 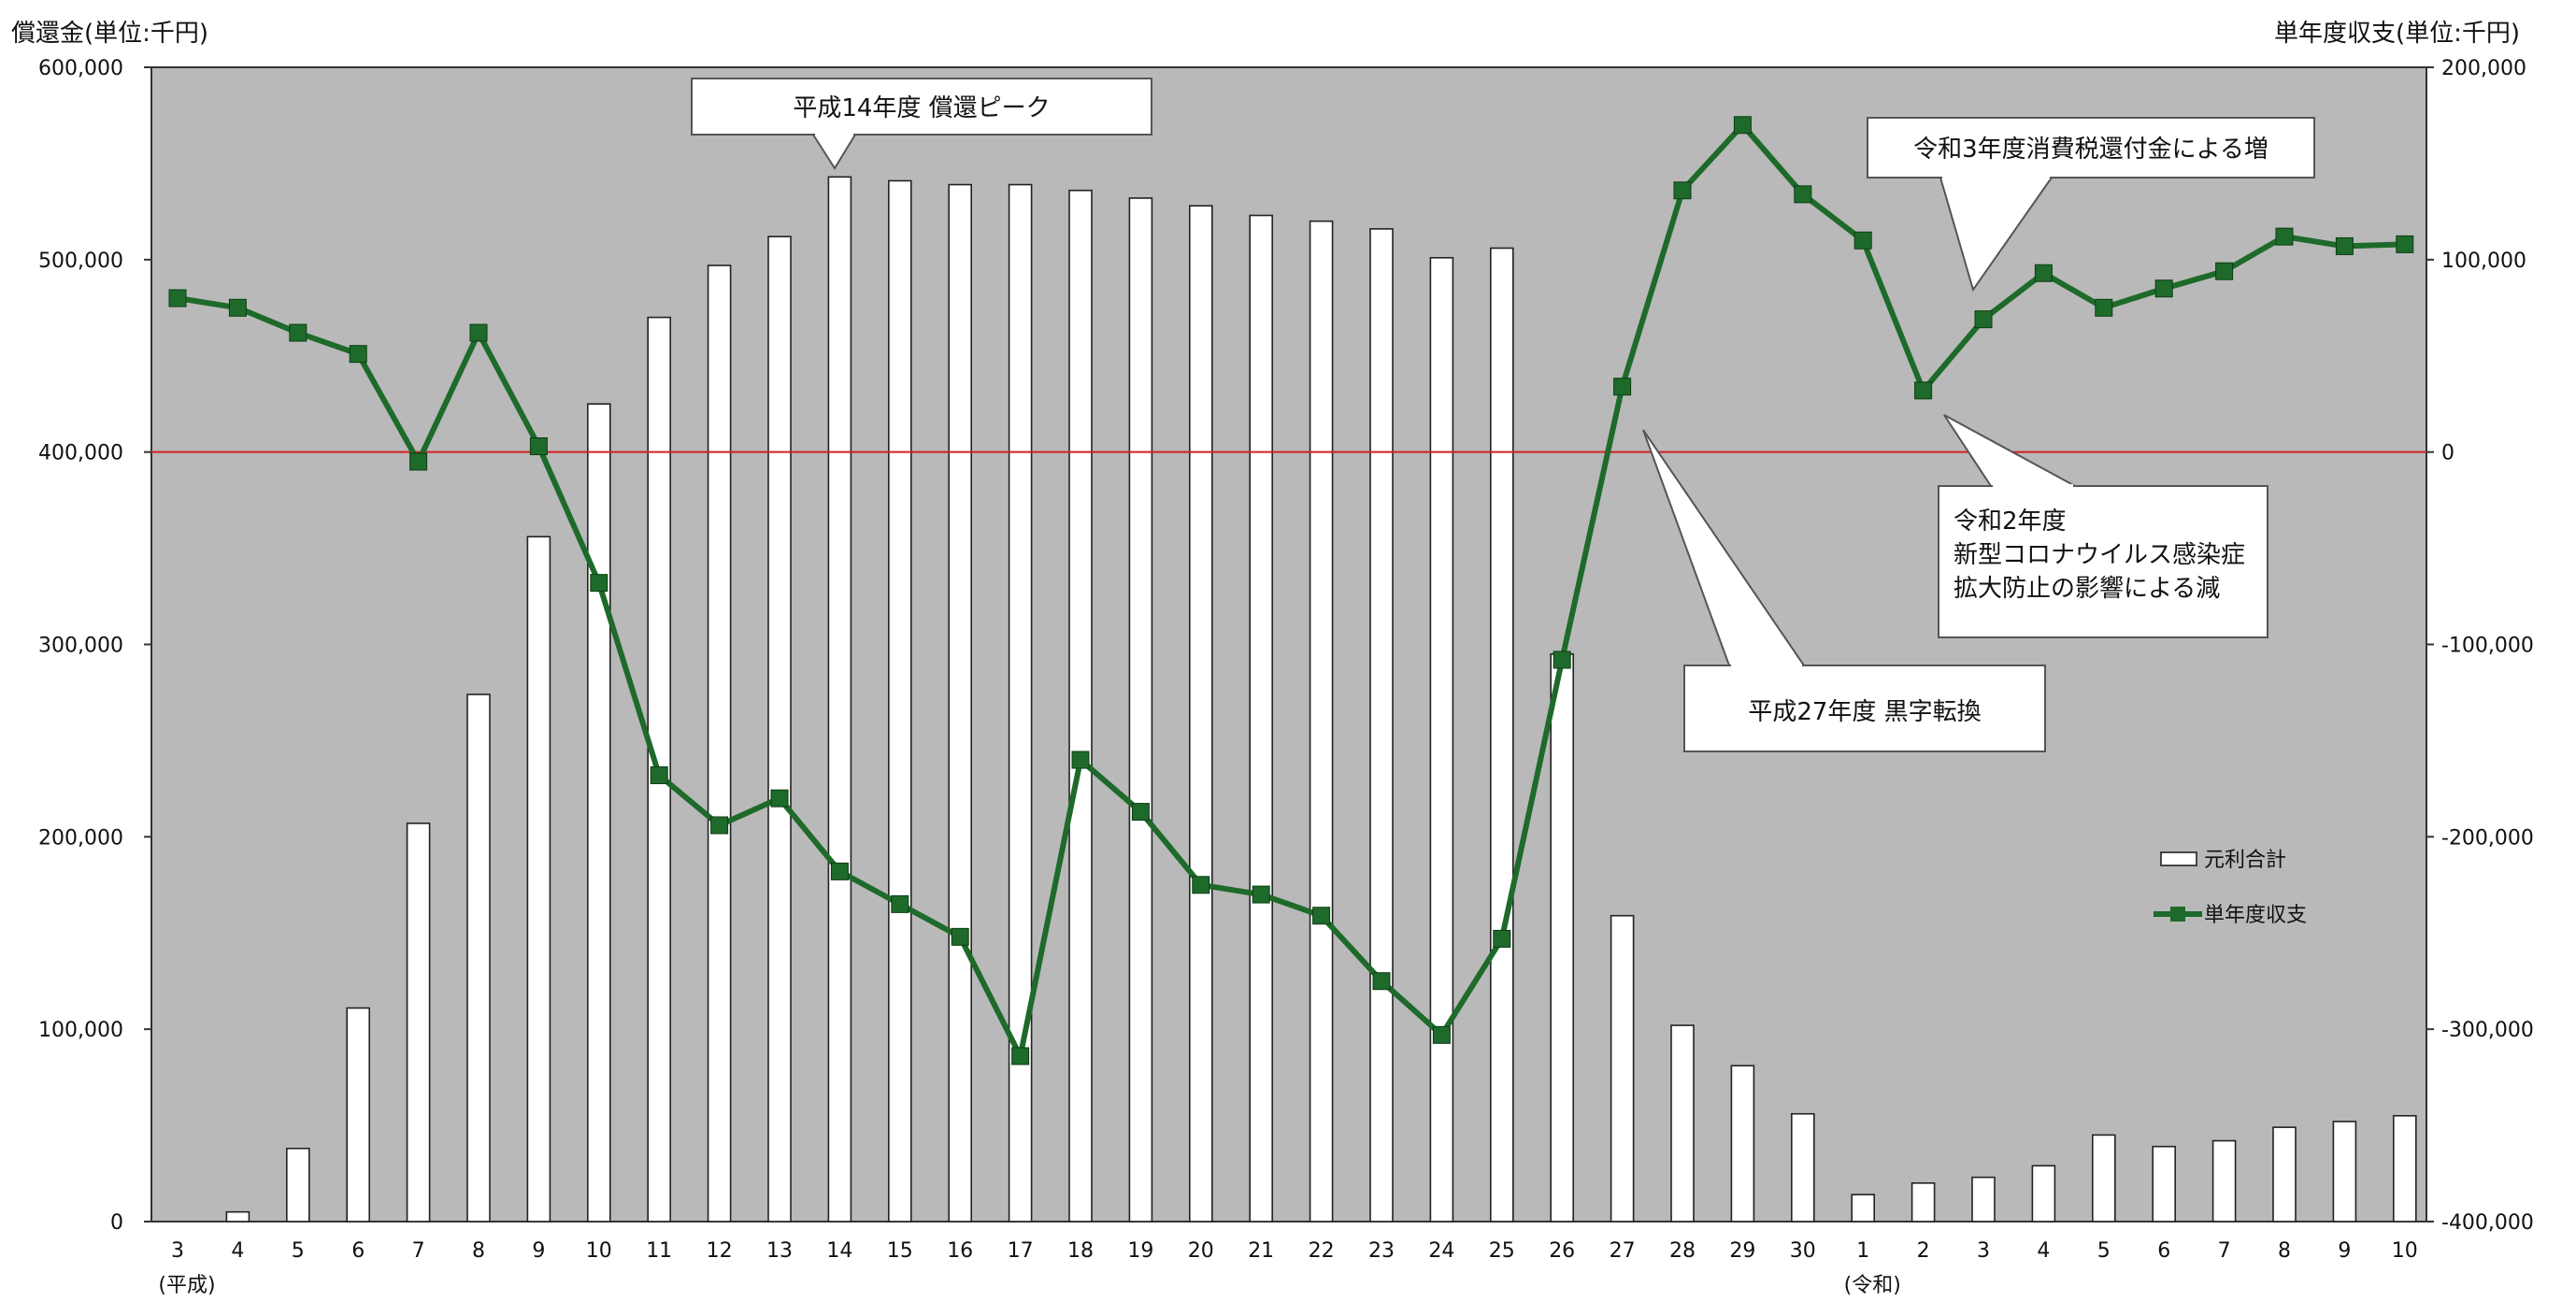 What do you see at coordinates (1261, 1251) in the screenshot?
I see `x-tick-label: 21` at bounding box center [1261, 1251].